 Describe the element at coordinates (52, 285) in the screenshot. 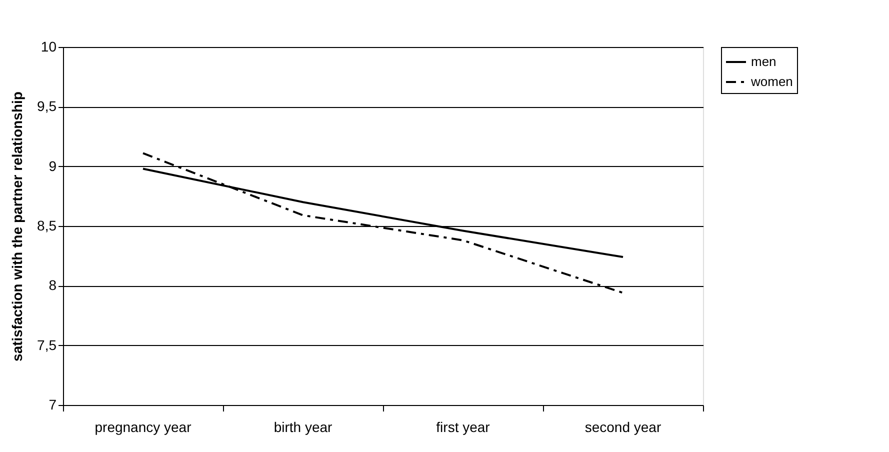

I see `y-tick-label: 8` at that location.